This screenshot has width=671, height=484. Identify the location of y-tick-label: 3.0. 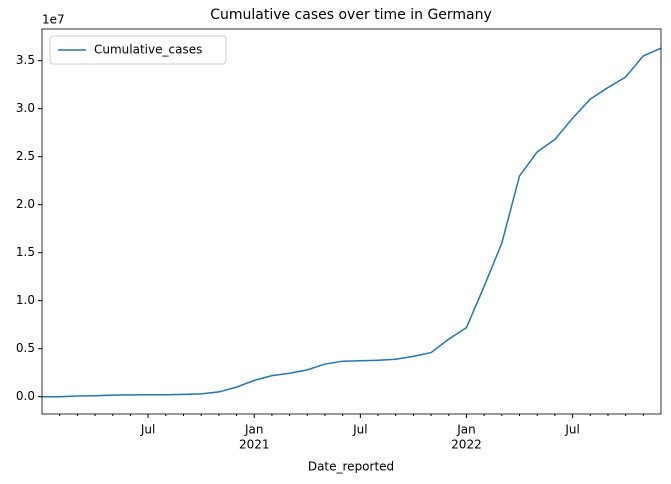
(25, 108).